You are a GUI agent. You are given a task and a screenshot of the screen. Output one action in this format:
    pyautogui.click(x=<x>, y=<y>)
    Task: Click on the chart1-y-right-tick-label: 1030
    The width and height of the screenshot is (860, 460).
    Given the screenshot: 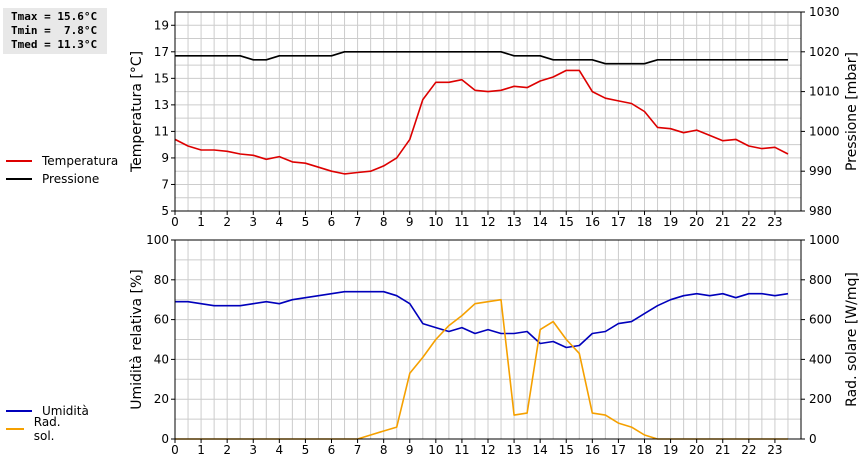 What is the action you would take?
    pyautogui.click(x=824, y=12)
    